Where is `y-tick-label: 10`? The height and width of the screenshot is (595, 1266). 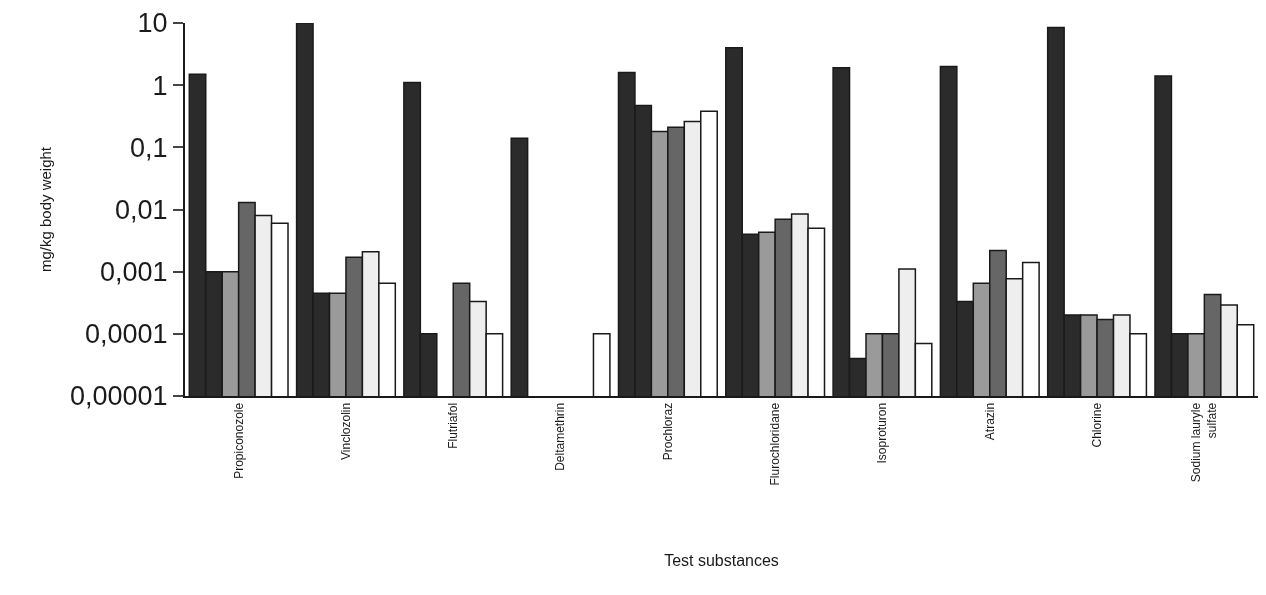
y-tick-label: 10 is located at coordinates (152, 23).